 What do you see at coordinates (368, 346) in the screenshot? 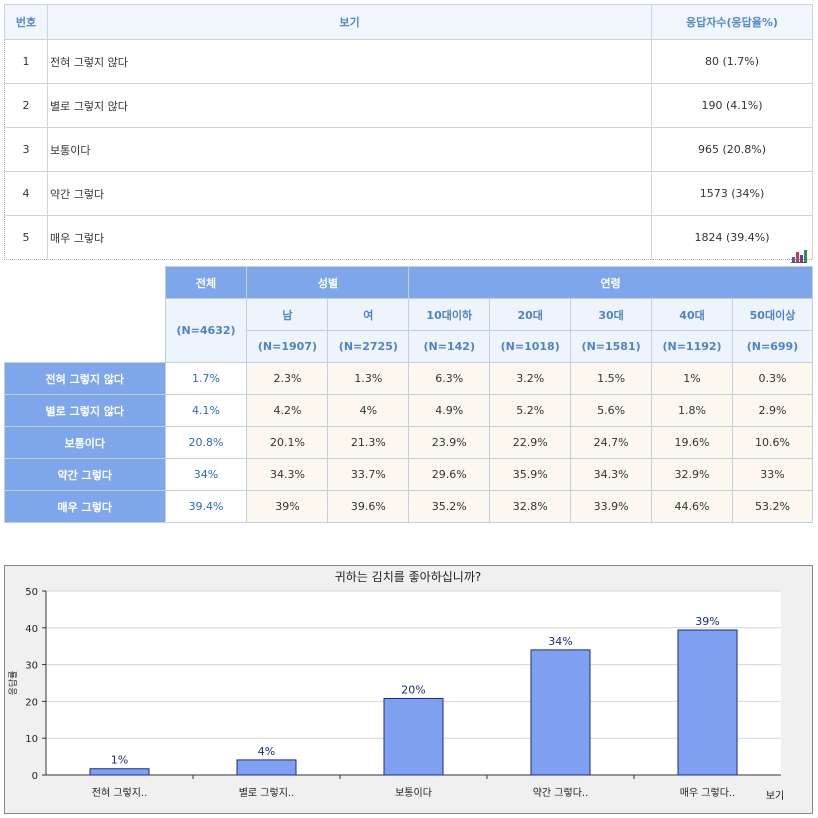
I see `header-gender-female-n: (N=2725)` at bounding box center [368, 346].